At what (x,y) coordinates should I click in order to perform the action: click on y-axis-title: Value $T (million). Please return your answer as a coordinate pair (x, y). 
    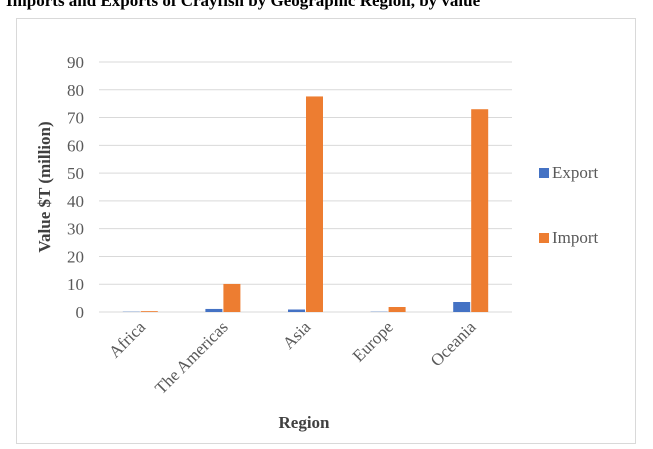
    Looking at the image, I should click on (44, 186).